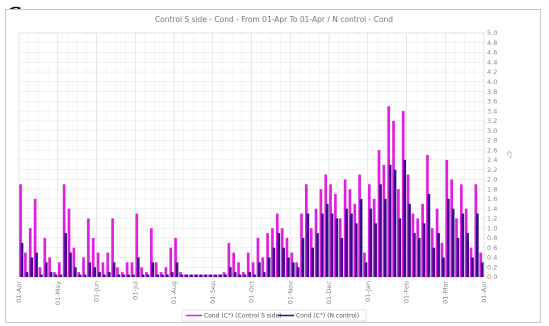  I want to click on y-tick-label: 4.4, so click(492, 62).